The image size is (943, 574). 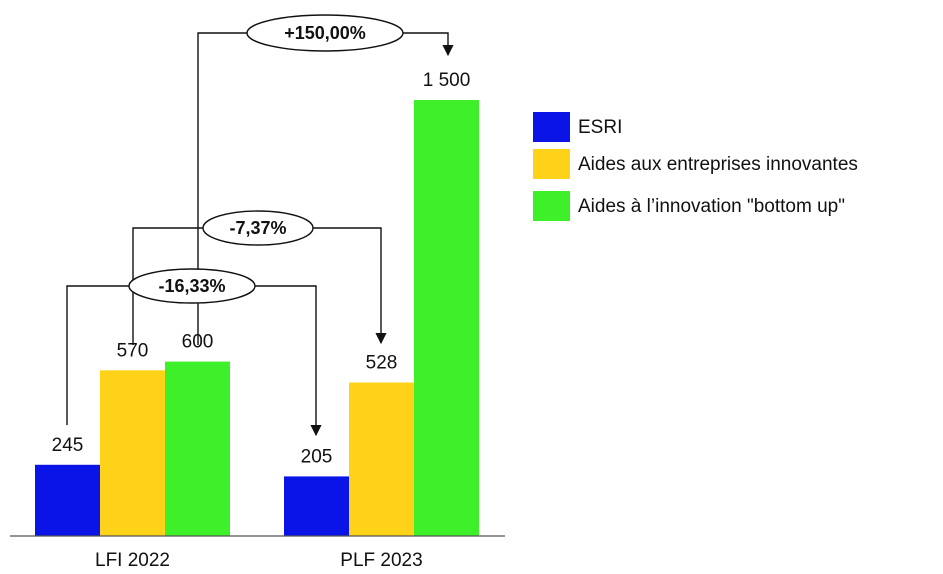 What do you see at coordinates (382, 363) in the screenshot?
I see `value-label: 528` at bounding box center [382, 363].